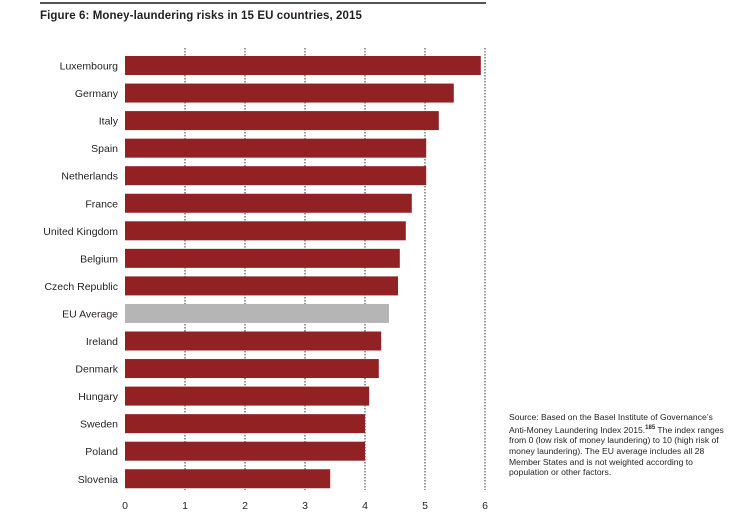  I want to click on bar-sweden, so click(245, 424).